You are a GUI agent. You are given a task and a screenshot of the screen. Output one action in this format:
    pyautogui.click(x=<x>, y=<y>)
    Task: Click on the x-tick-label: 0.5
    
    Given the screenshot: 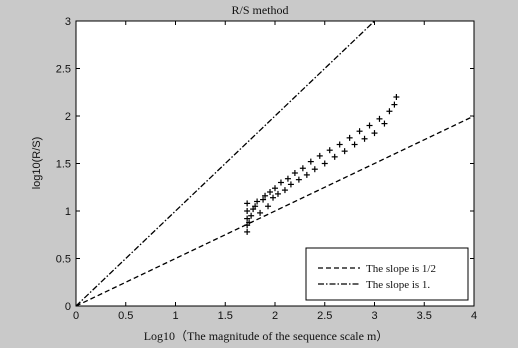 What is the action you would take?
    pyautogui.click(x=125, y=316)
    